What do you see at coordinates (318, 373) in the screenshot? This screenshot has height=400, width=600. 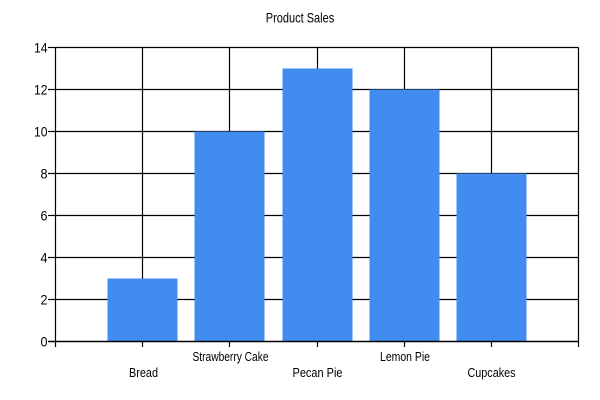 I see `svg-text: Pecan Pie` at bounding box center [318, 373].